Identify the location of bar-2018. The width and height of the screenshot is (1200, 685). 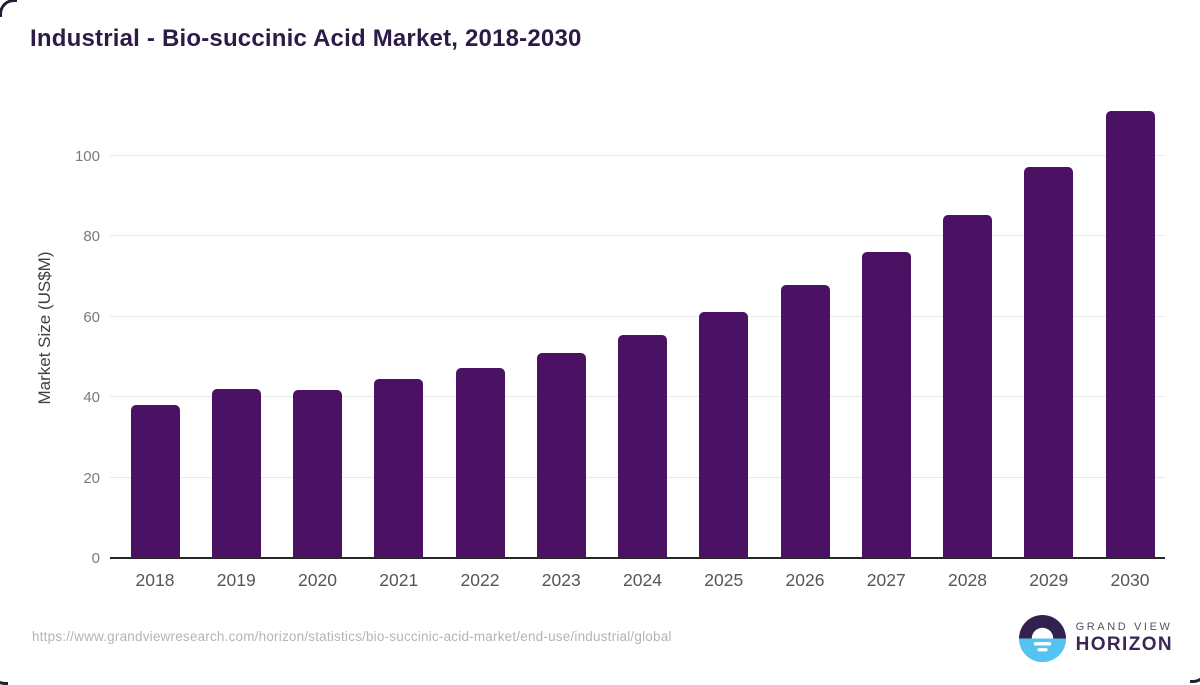
(155, 481).